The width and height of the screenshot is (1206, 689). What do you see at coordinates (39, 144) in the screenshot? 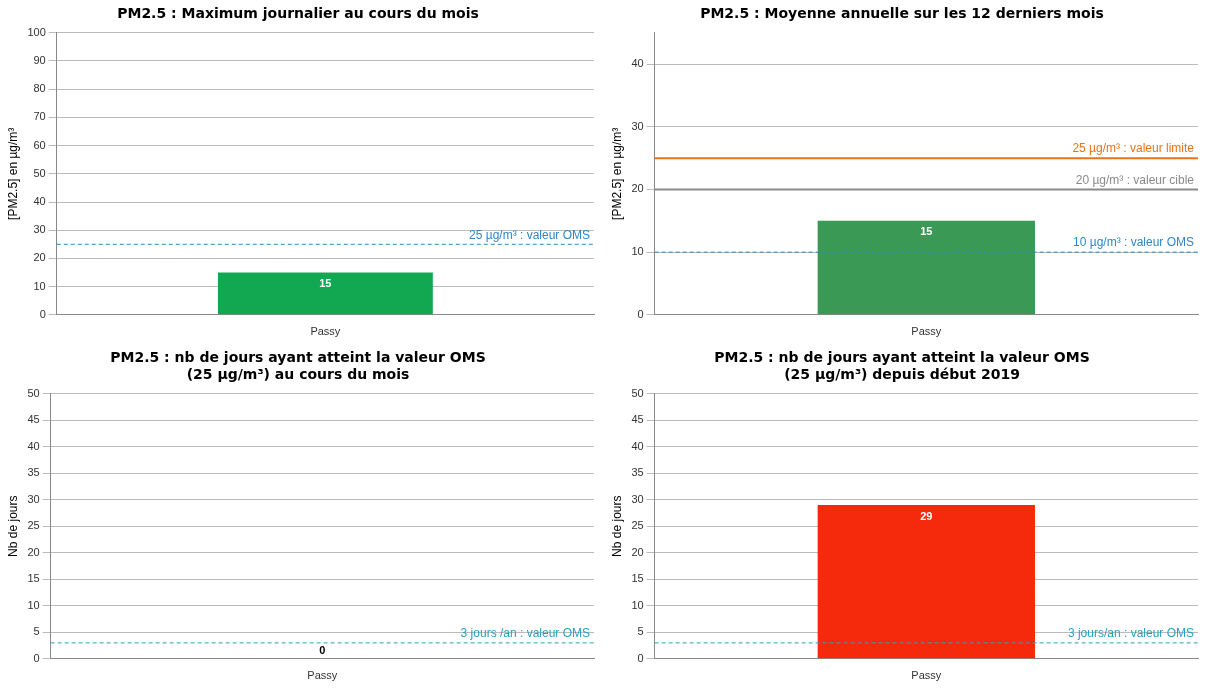
I see `y-tick-label: 60` at bounding box center [39, 144].